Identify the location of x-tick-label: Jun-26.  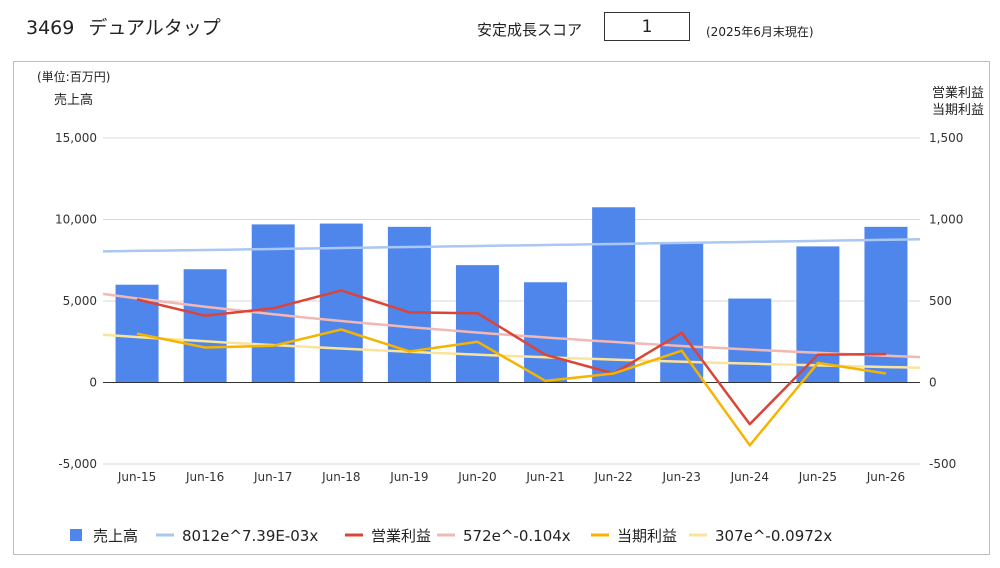
(885, 477).